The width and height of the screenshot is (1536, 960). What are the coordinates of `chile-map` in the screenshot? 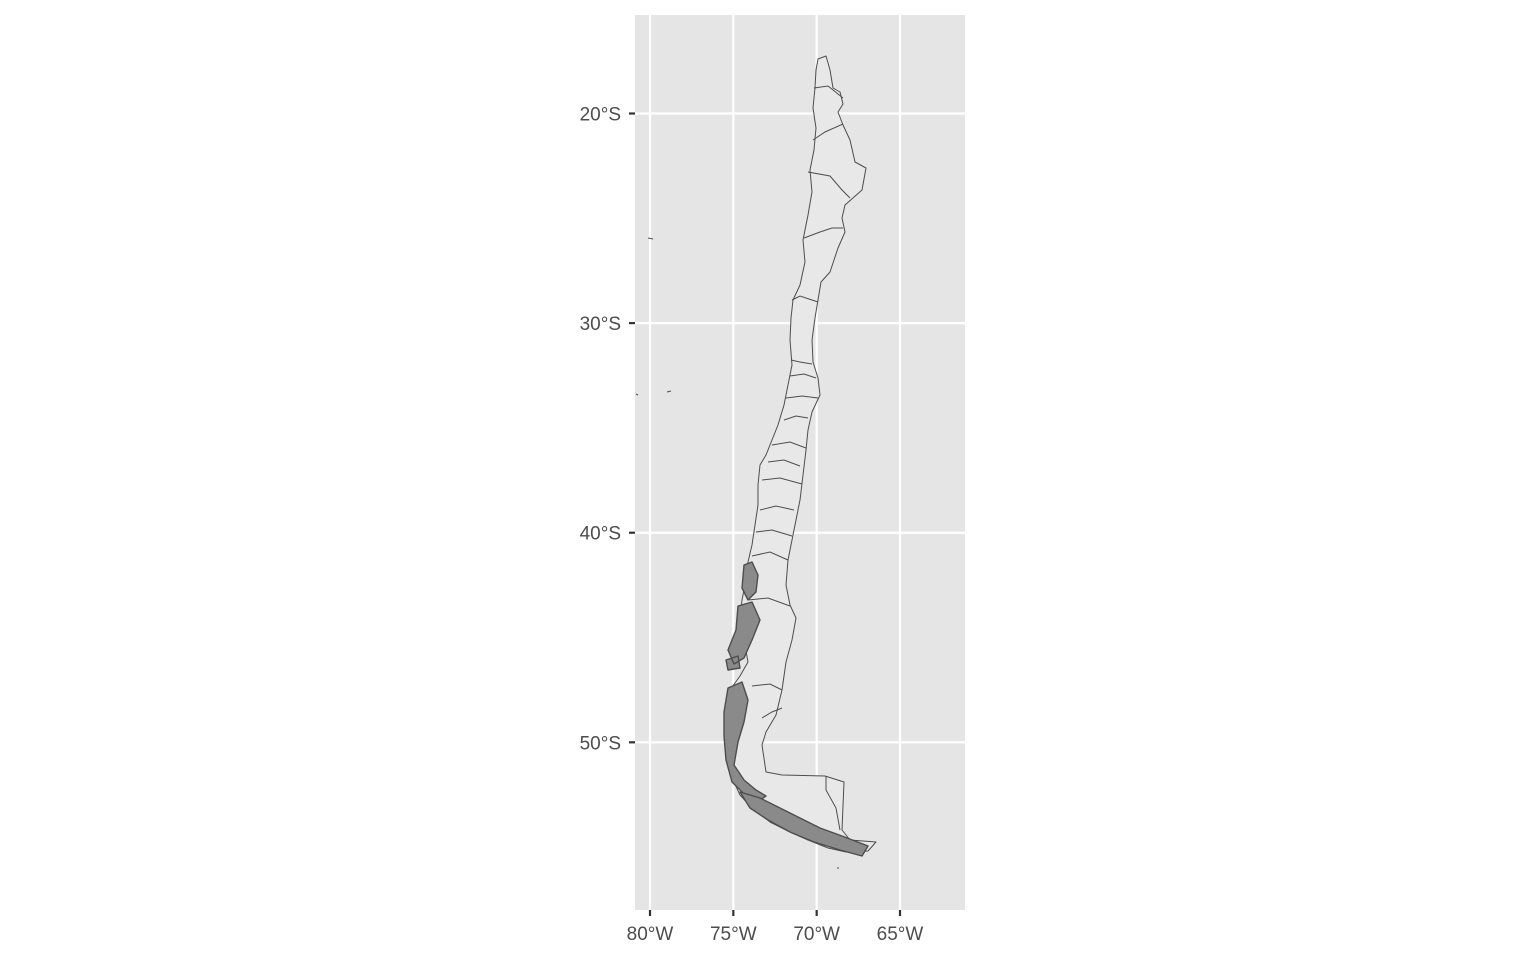 It's located at (756, 462).